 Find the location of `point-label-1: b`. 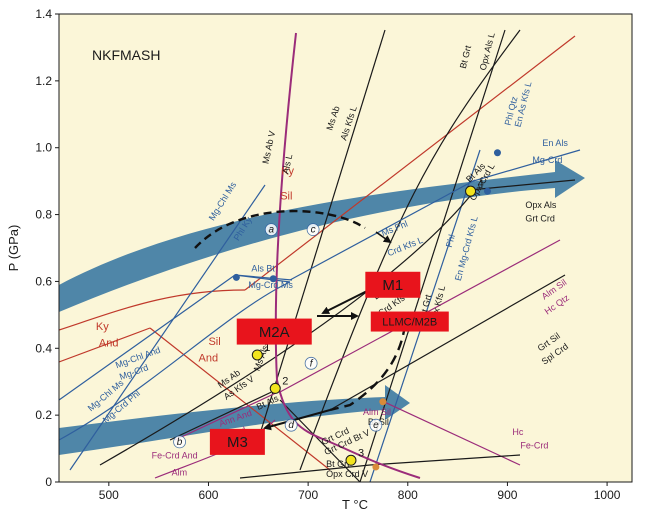

point-label-1: b is located at coordinates (180, 442).